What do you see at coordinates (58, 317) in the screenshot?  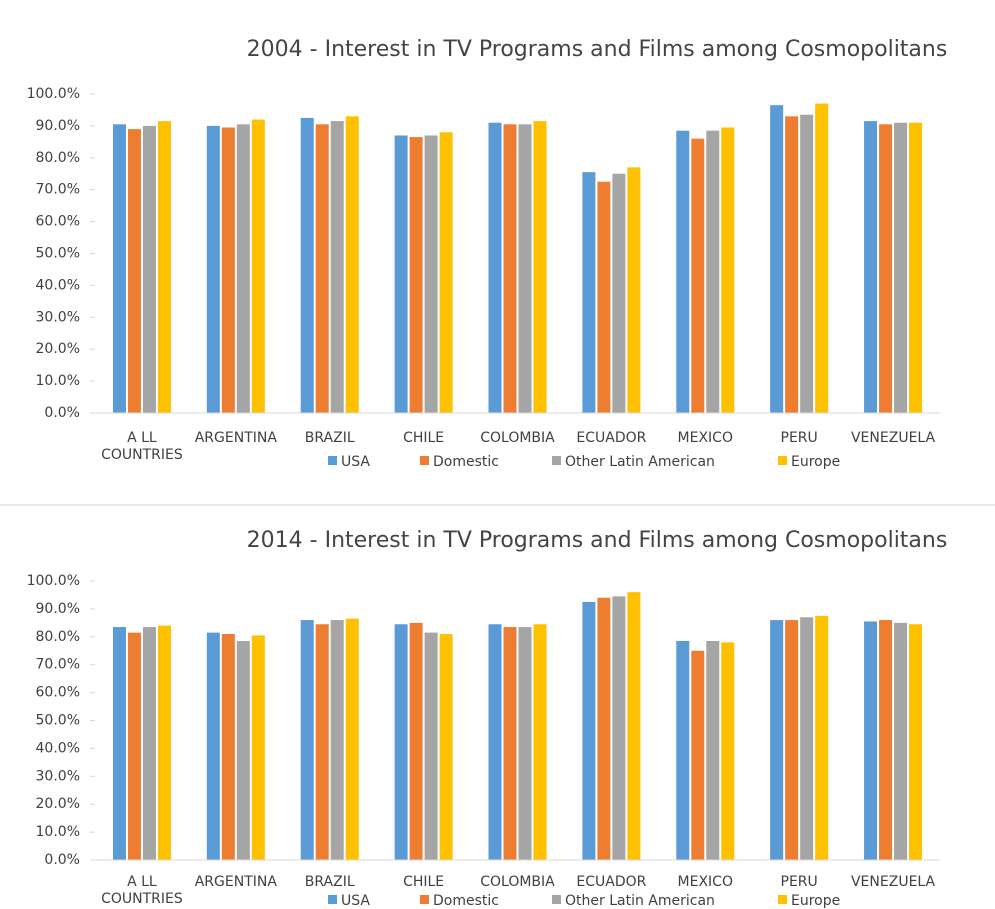 I see `y-tick-label: 30.0%` at bounding box center [58, 317].